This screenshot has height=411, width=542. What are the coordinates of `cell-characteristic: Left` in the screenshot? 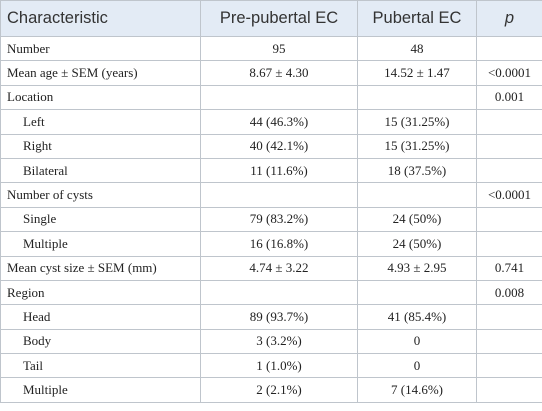 It's located at (100, 122).